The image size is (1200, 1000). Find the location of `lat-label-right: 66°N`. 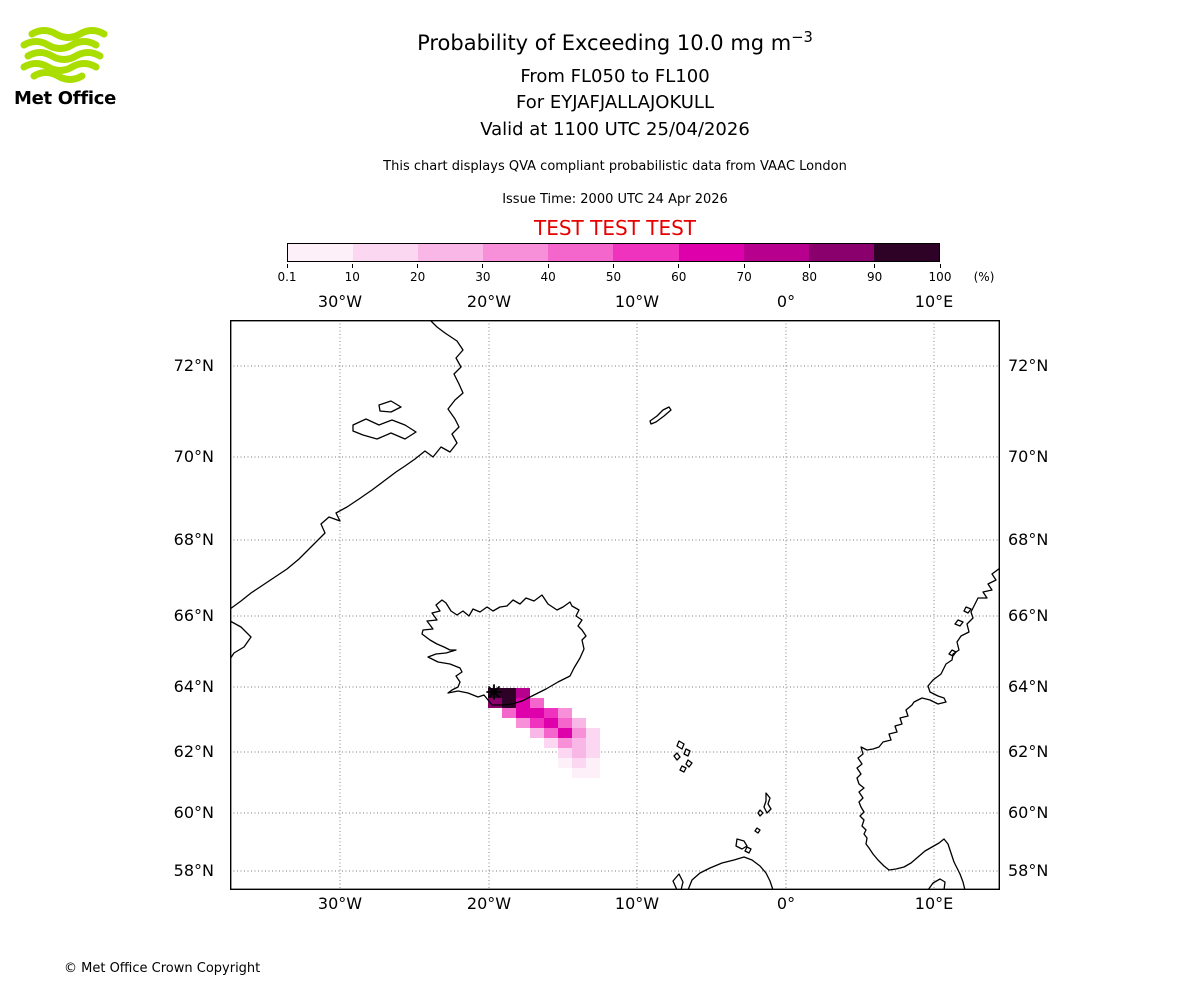

lat-label-right: 66°N is located at coordinates (1028, 615).